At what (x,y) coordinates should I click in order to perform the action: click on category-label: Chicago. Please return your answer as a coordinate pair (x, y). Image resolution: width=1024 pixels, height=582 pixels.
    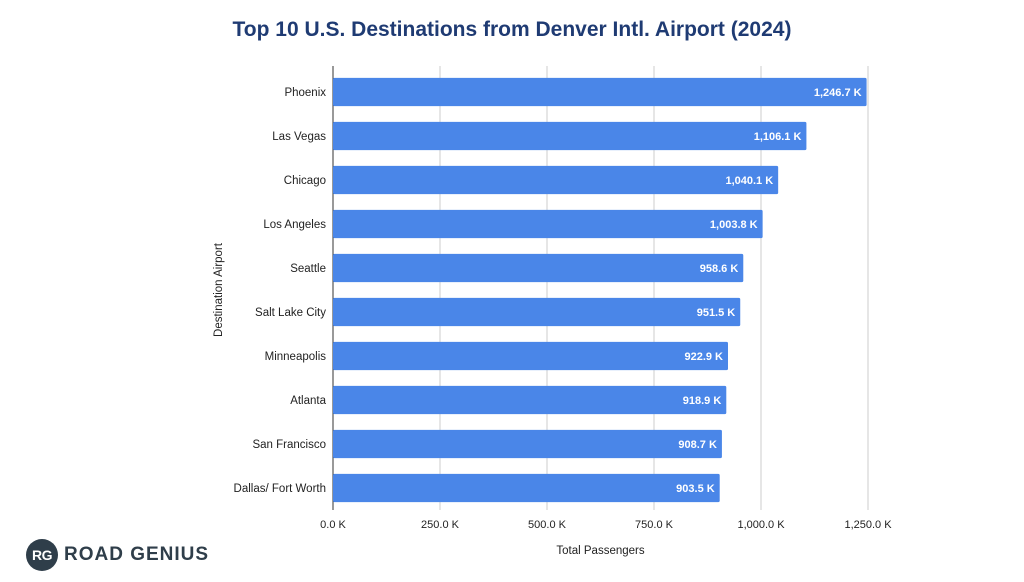
    Looking at the image, I should click on (305, 181).